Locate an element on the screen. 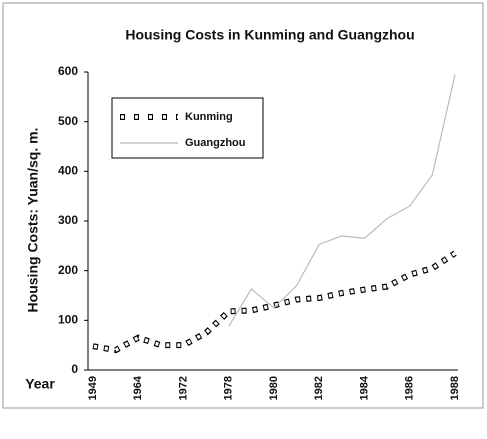  legend-label: Kunming is located at coordinates (209, 117).